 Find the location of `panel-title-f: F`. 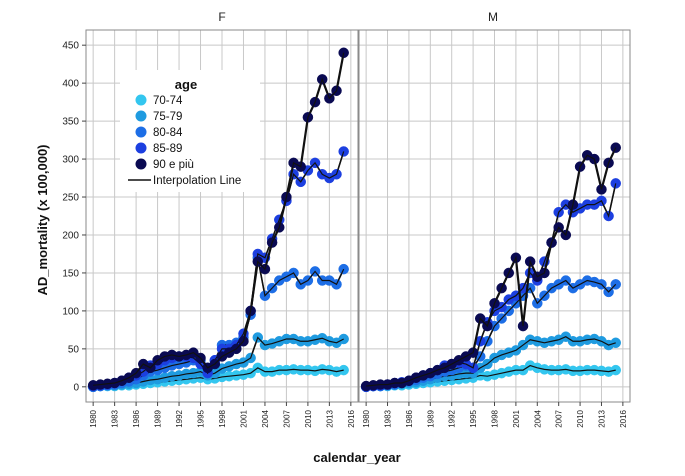

panel-title-f: F is located at coordinates (221, 17).